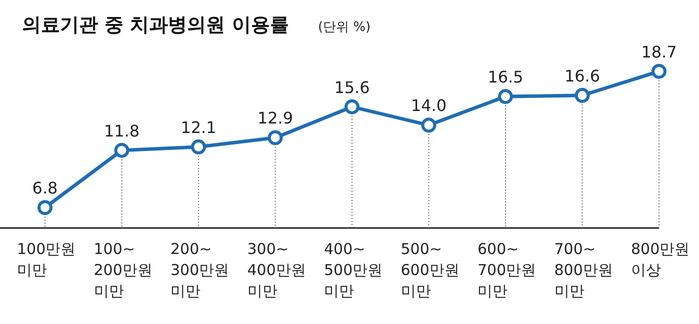  I want to click on x-tick-label: 500~ 600만원 미만, so click(430, 270).